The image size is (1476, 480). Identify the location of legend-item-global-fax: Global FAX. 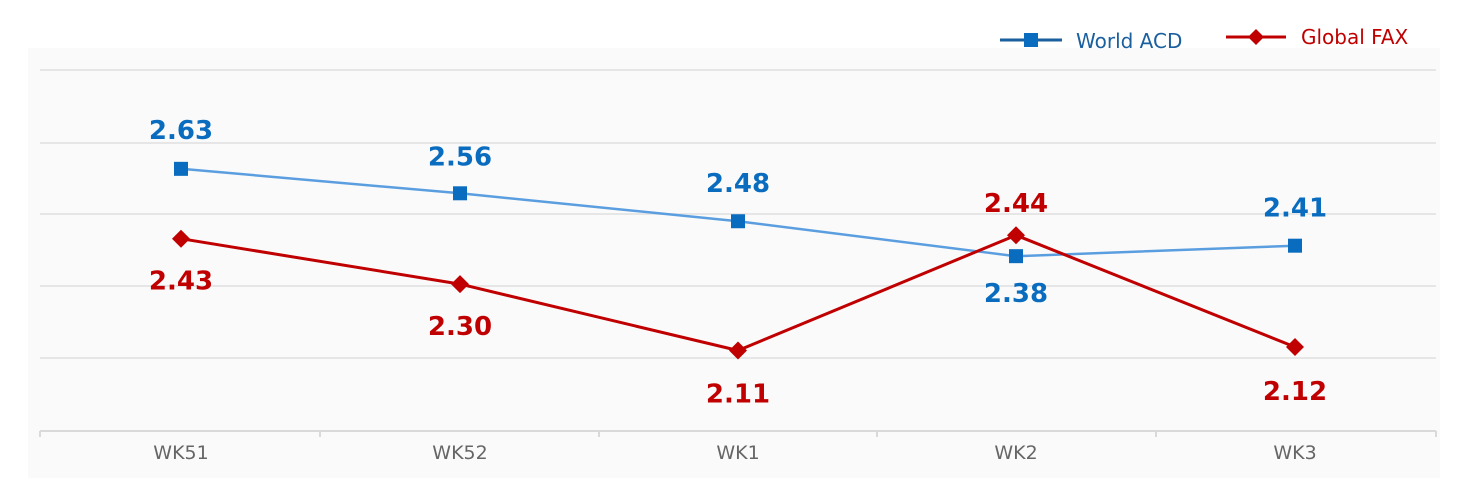
(1317, 37).